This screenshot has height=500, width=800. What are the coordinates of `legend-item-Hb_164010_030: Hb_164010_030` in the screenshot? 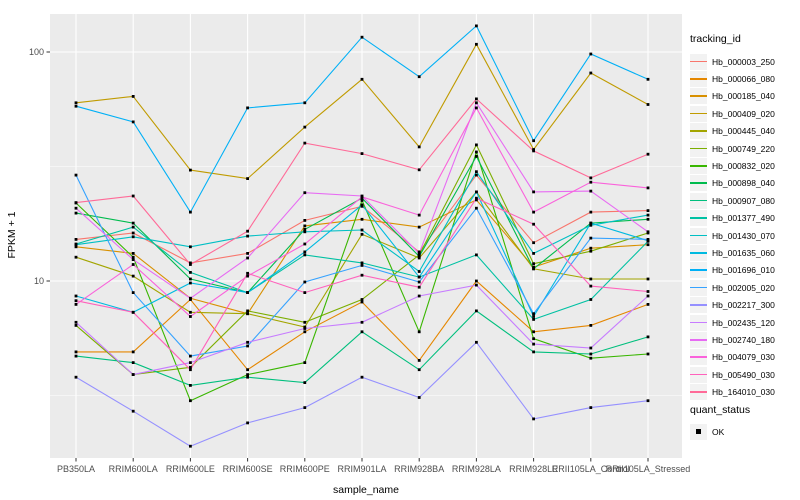 It's located at (732, 392).